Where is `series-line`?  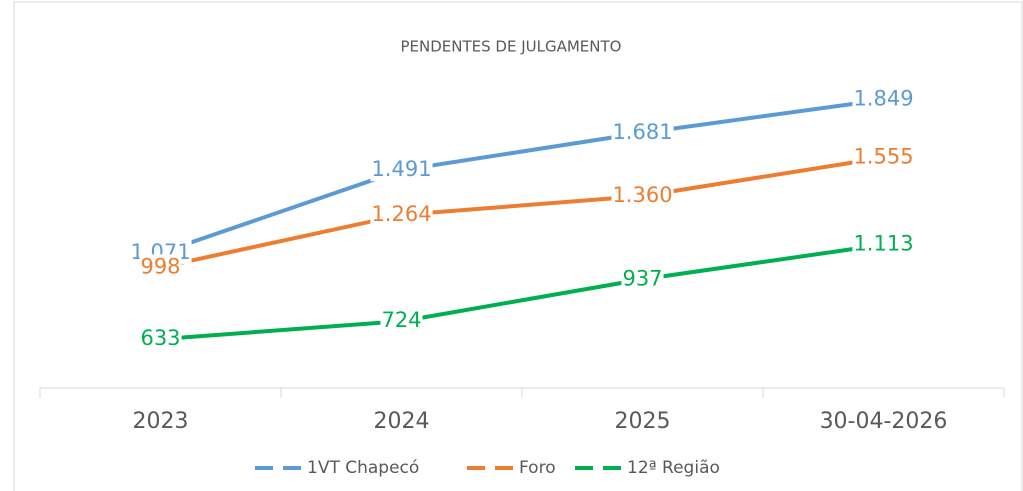 series-line is located at coordinates (522, 292).